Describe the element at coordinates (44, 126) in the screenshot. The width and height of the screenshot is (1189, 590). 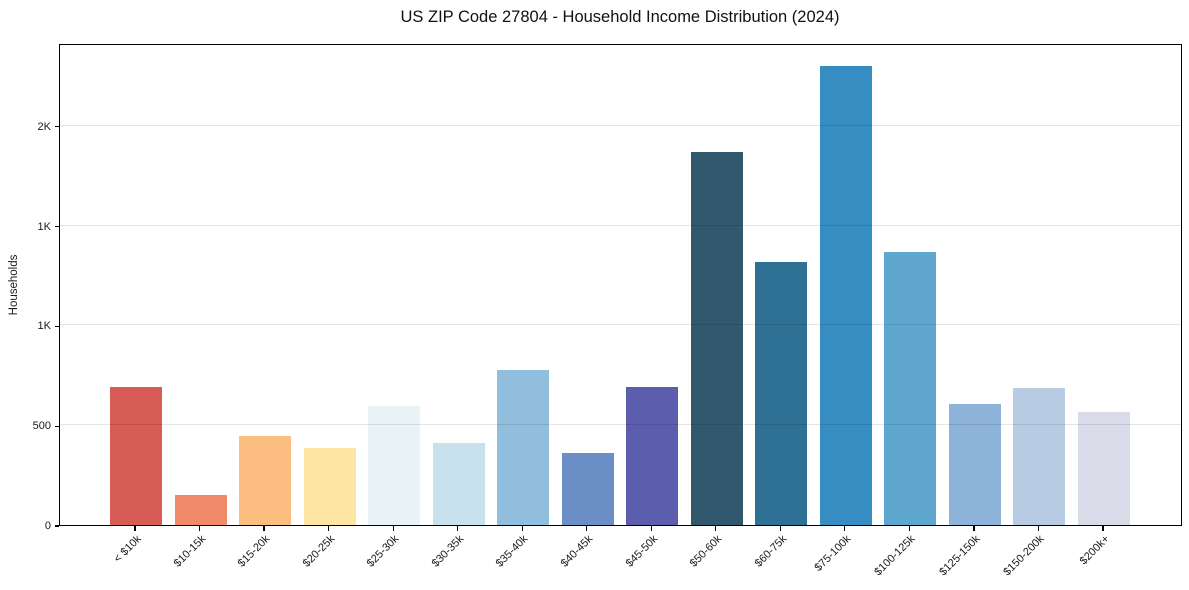
I see `y-tick-label: 2K` at that location.